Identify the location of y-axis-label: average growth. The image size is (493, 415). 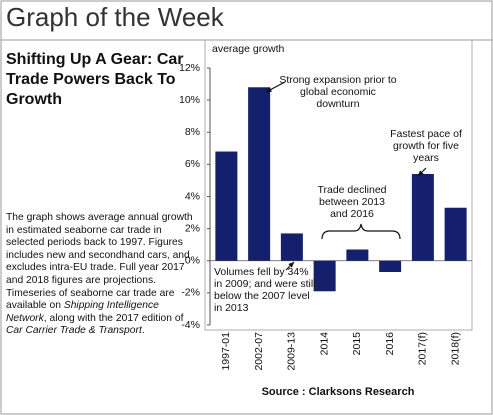
(248, 49).